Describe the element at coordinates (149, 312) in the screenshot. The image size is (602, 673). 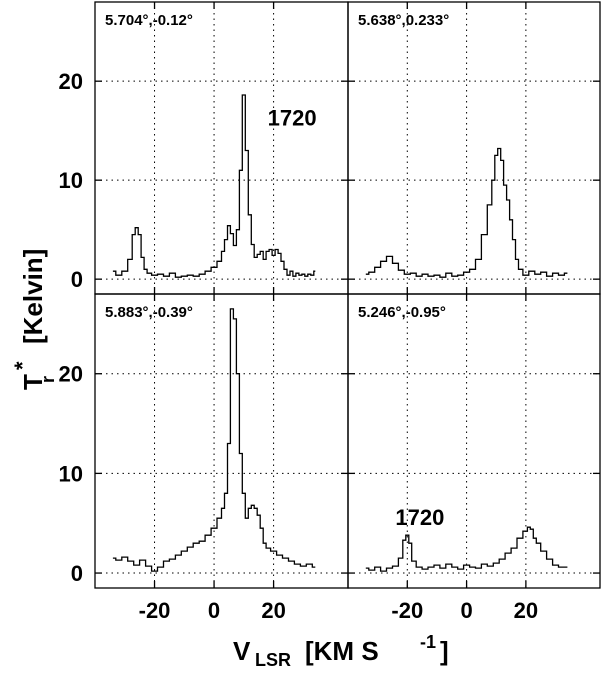
I see `panel-coordinate-label: 5.883°,-0.39°` at that location.